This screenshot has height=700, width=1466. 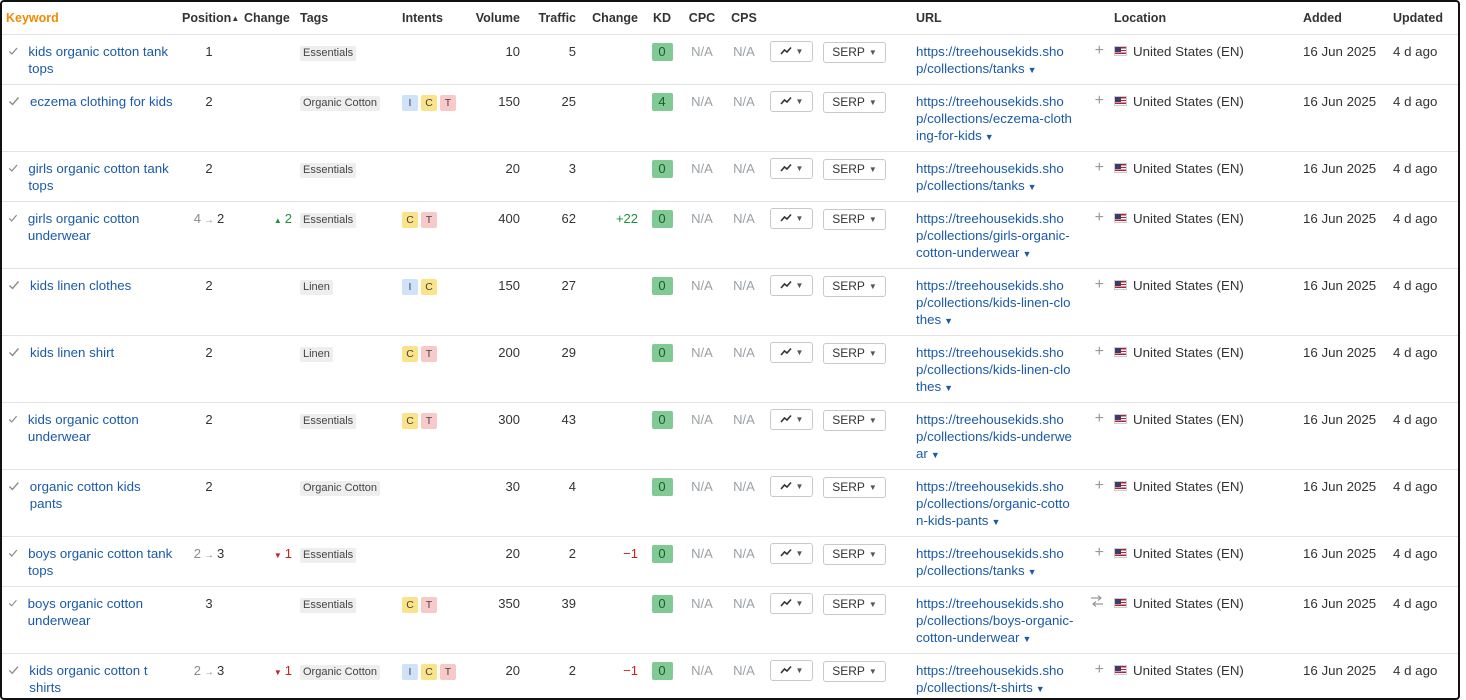 What do you see at coordinates (496, 18) in the screenshot?
I see `header-volume: Volume` at bounding box center [496, 18].